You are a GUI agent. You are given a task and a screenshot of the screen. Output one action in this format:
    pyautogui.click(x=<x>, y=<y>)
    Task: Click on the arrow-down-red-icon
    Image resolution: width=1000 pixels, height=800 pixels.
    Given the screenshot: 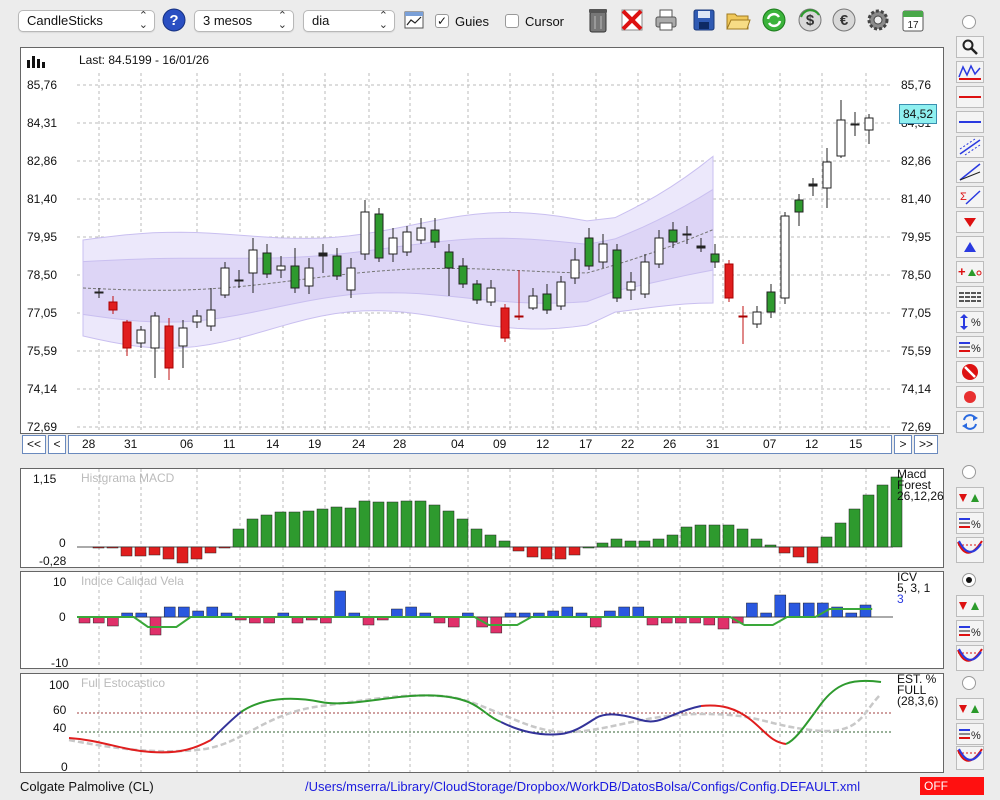 What is the action you would take?
    pyautogui.click(x=970, y=222)
    